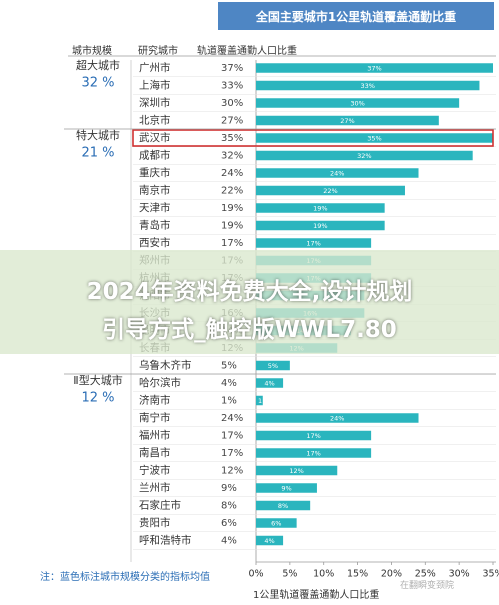 This screenshot has height=605, width=499. I want to click on value-label: 8%, so click(229, 506).